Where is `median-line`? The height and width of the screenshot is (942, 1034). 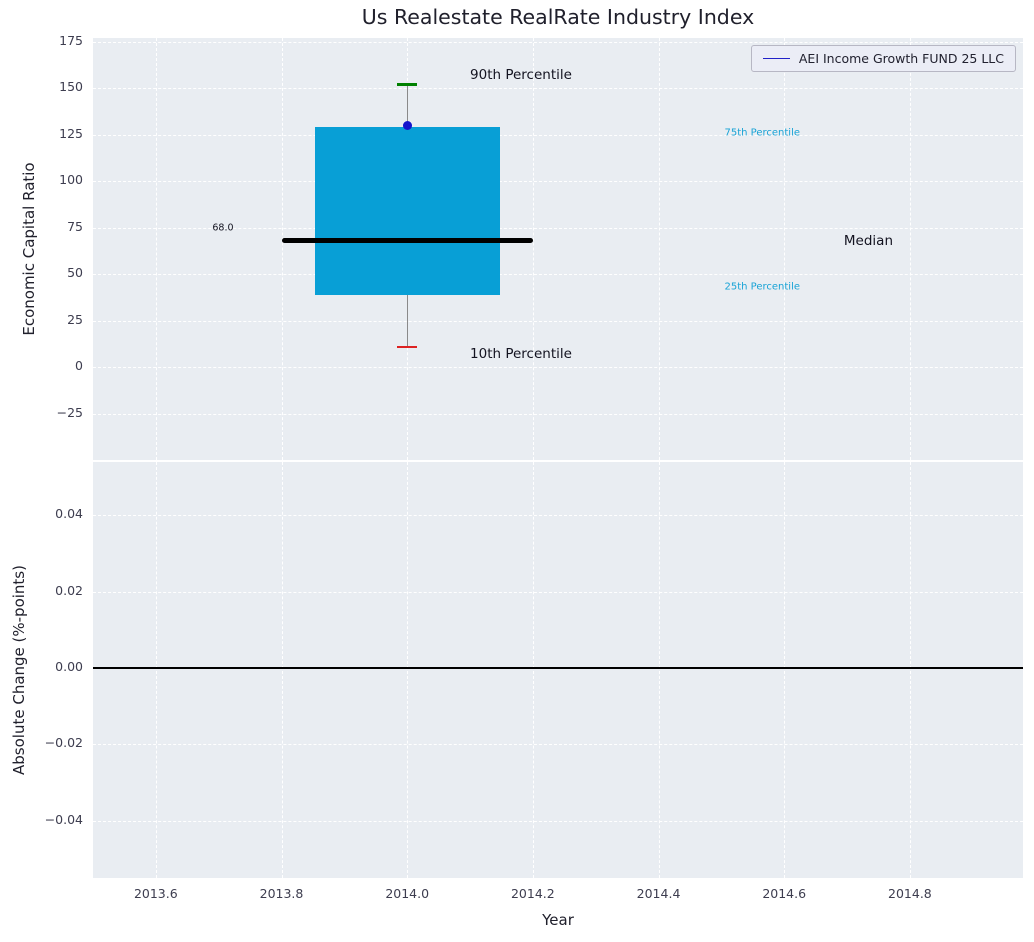 median-line is located at coordinates (407, 241).